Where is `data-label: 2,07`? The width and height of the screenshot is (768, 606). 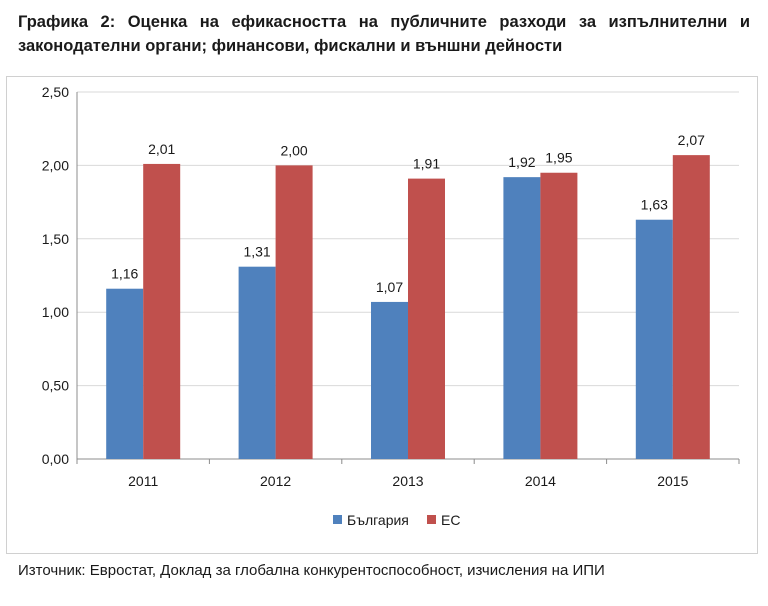 data-label: 2,07 is located at coordinates (691, 140).